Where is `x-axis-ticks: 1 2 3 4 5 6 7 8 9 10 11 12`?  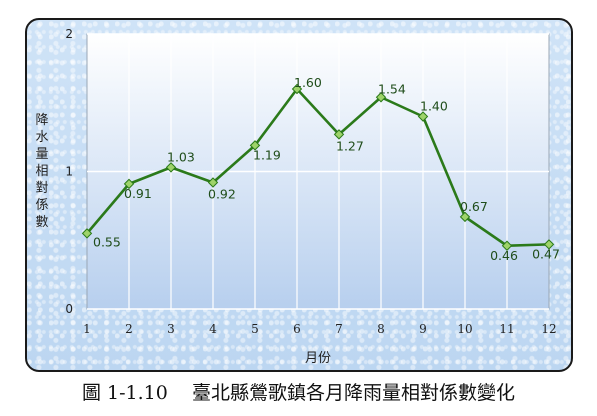
x-axis-ticks: 1 2 3 4 5 6 7 8 9 10 11 12 is located at coordinates (319, 329).